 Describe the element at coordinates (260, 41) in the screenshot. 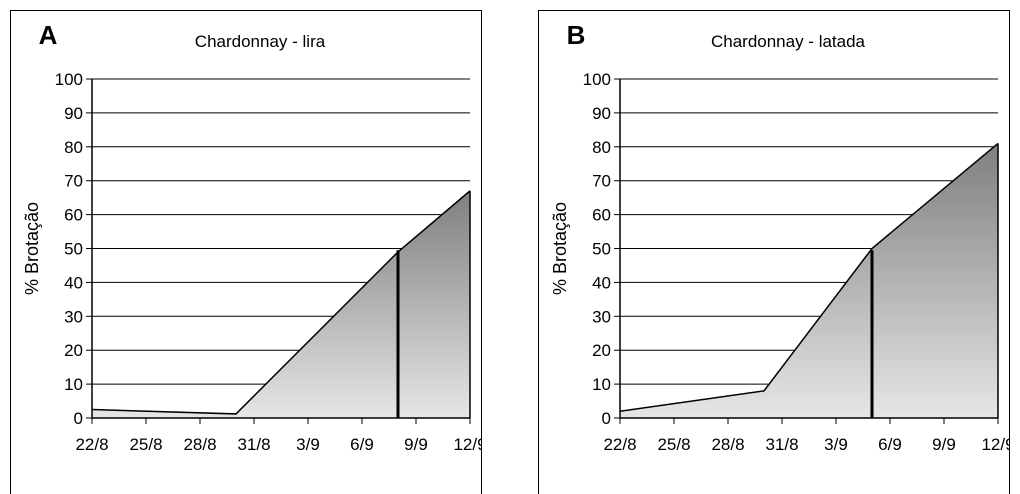

I see `chart-title: Chardonnay - lira` at that location.